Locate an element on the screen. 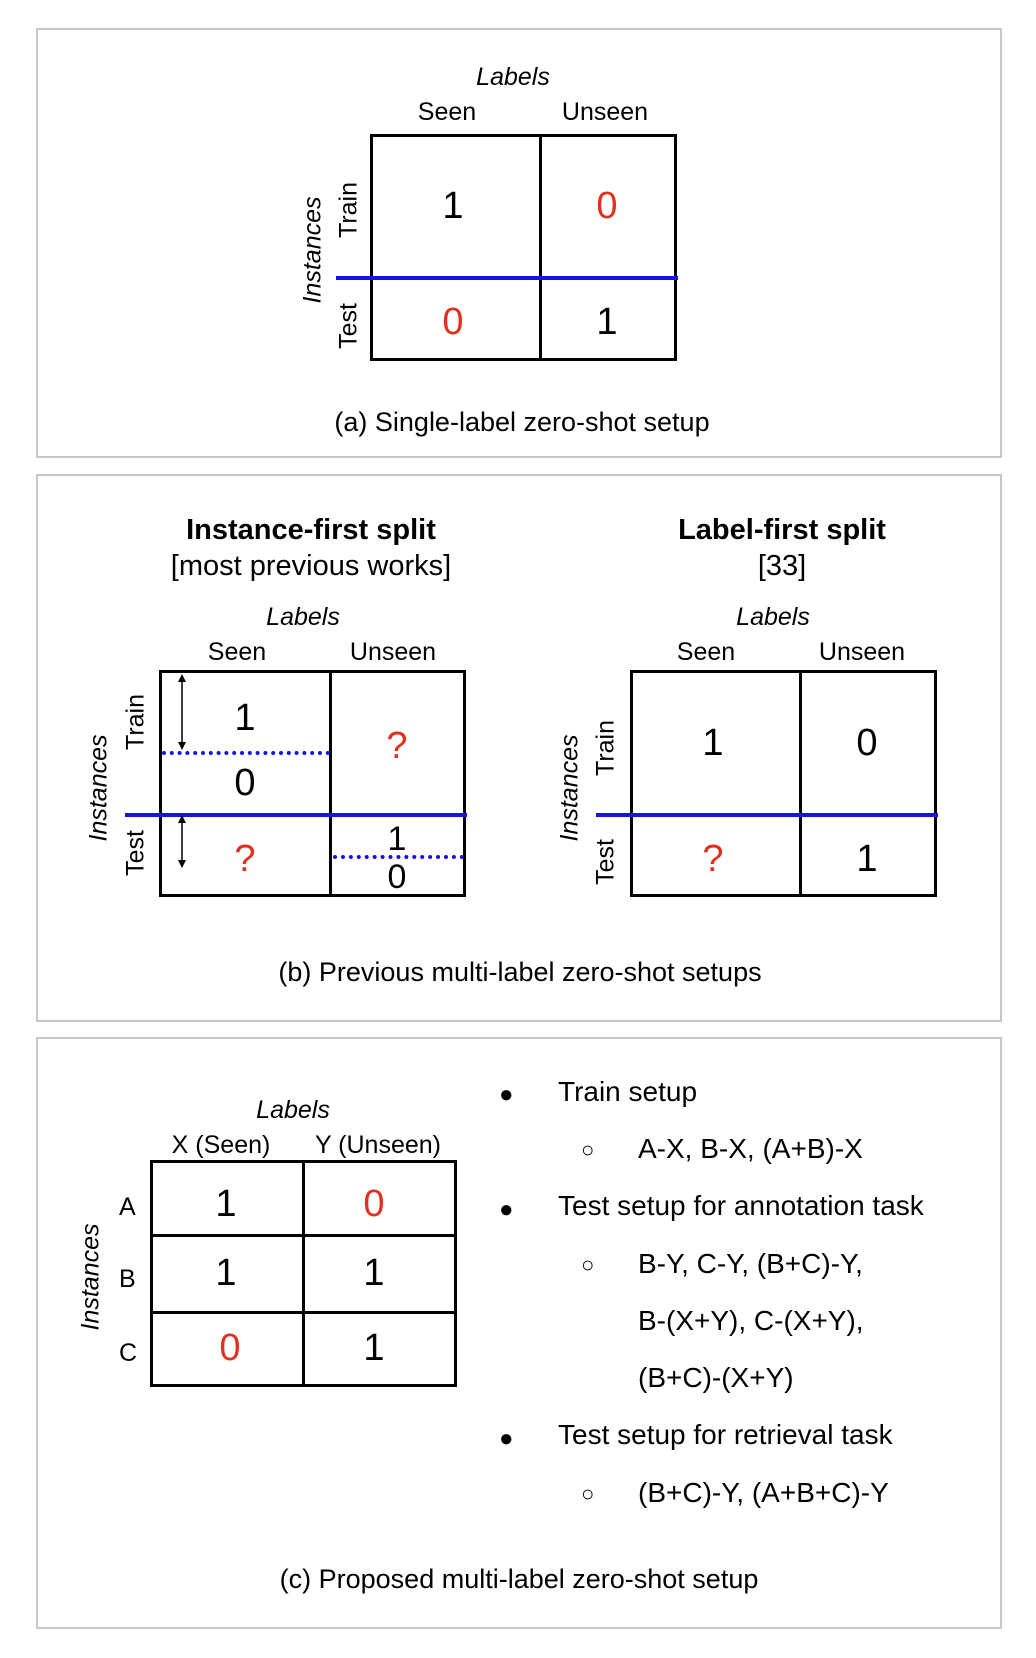 The height and width of the screenshot is (1658, 1036). a-cell-train-seen: 1 is located at coordinates (453, 206).